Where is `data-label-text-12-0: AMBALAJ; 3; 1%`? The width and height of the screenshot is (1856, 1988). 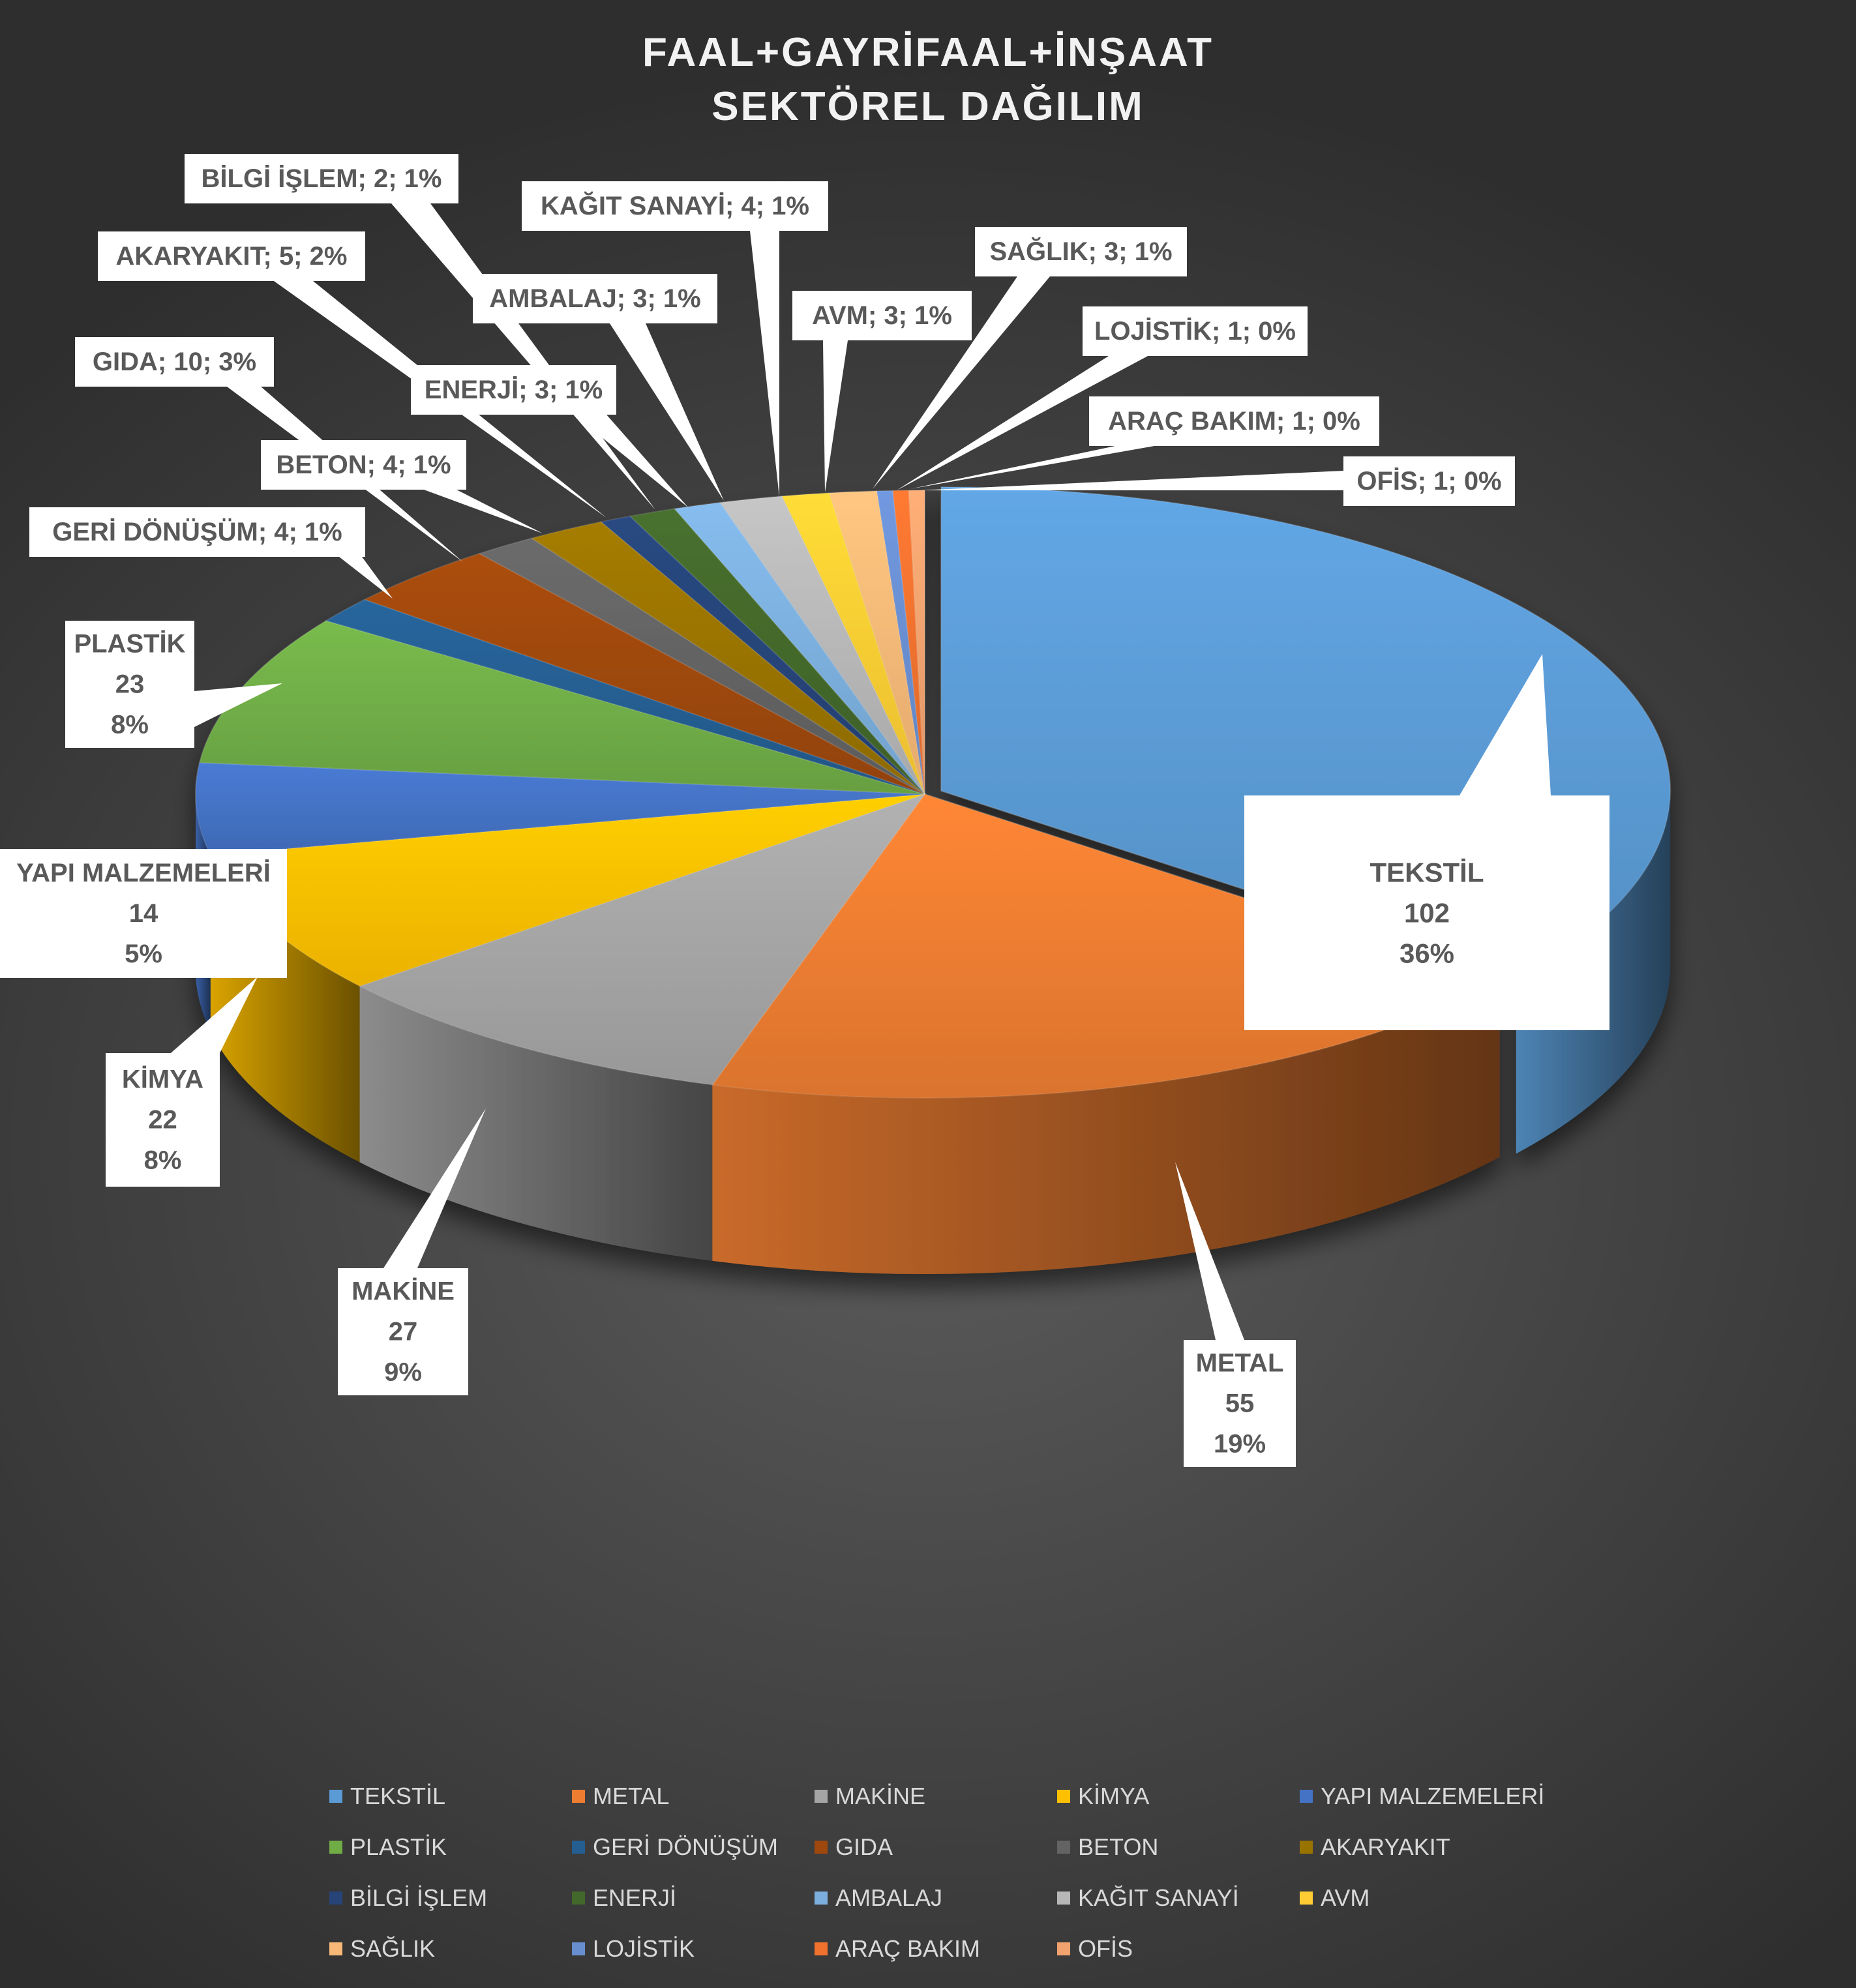
data-label-text-12-0: AMBALAJ; 3; 1% is located at coordinates (594, 298).